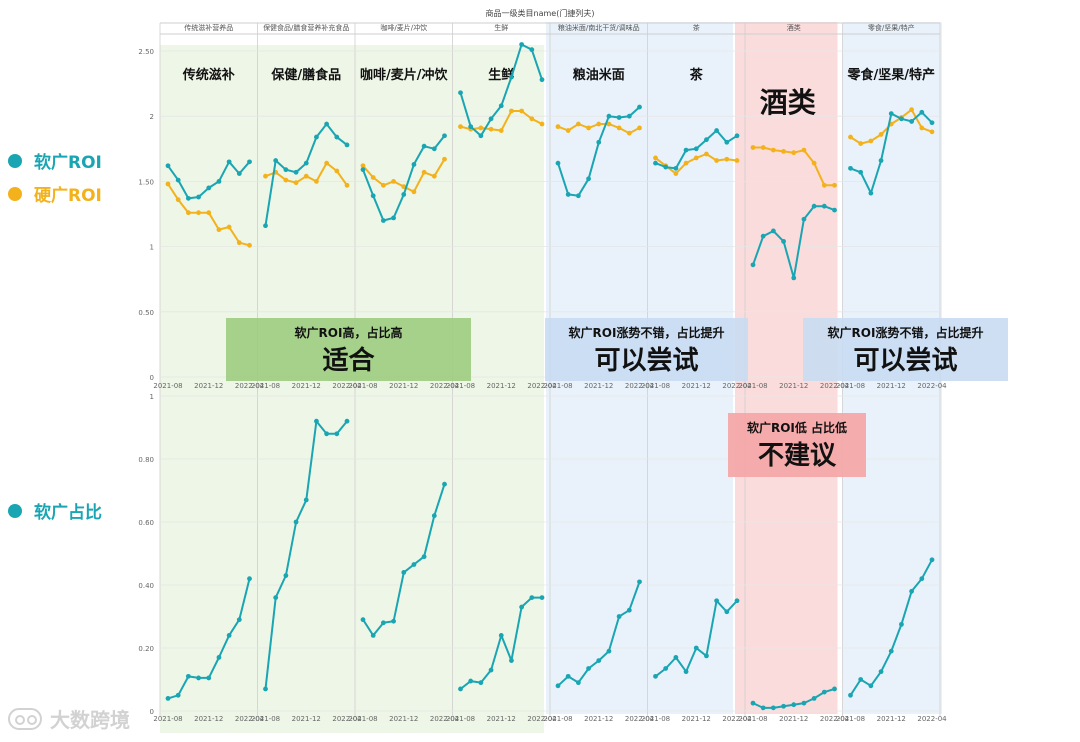 This screenshot has height=742, width=1080. Describe the element at coordinates (68, 196) in the screenshot. I see `legend-hard-roi-label: 硬广ROI` at that location.